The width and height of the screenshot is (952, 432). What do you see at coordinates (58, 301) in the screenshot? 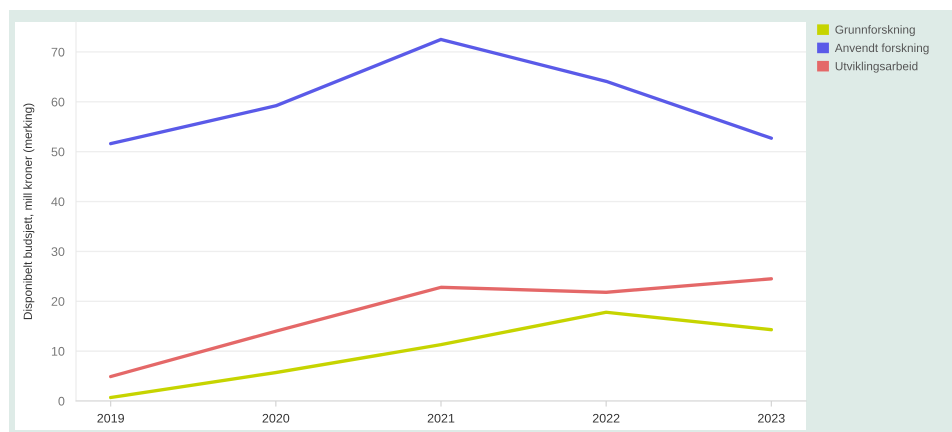
I see `y-tick-label: 20` at bounding box center [58, 301].